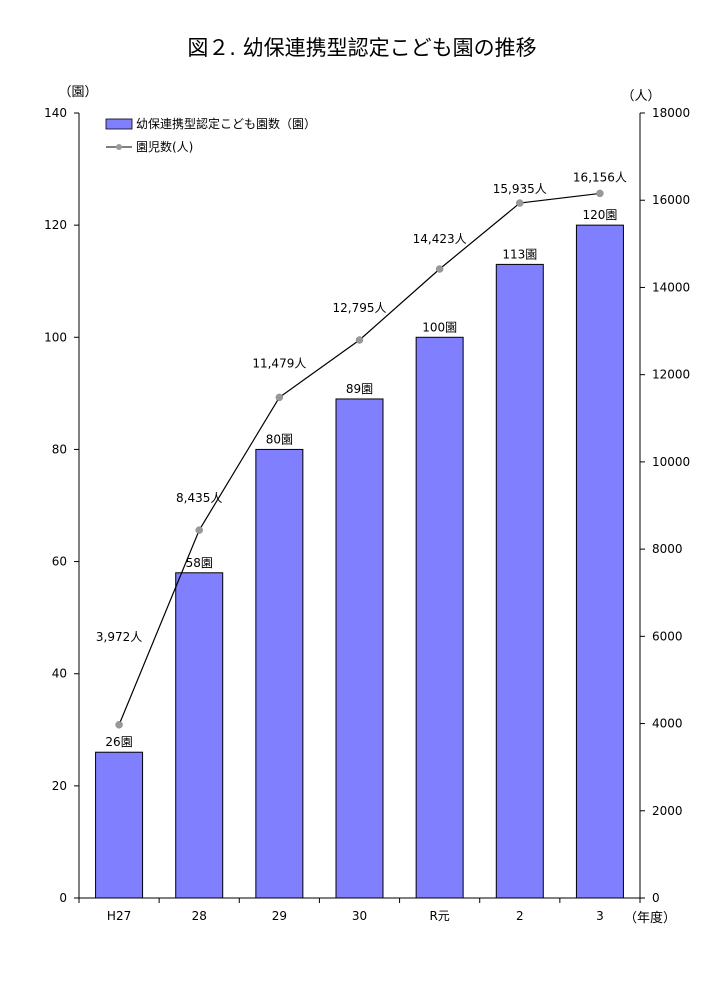  What do you see at coordinates (210, 135) in the screenshot?
I see `legend: 幼保連携型認定こども園数（園） 園児数(人)` at bounding box center [210, 135].